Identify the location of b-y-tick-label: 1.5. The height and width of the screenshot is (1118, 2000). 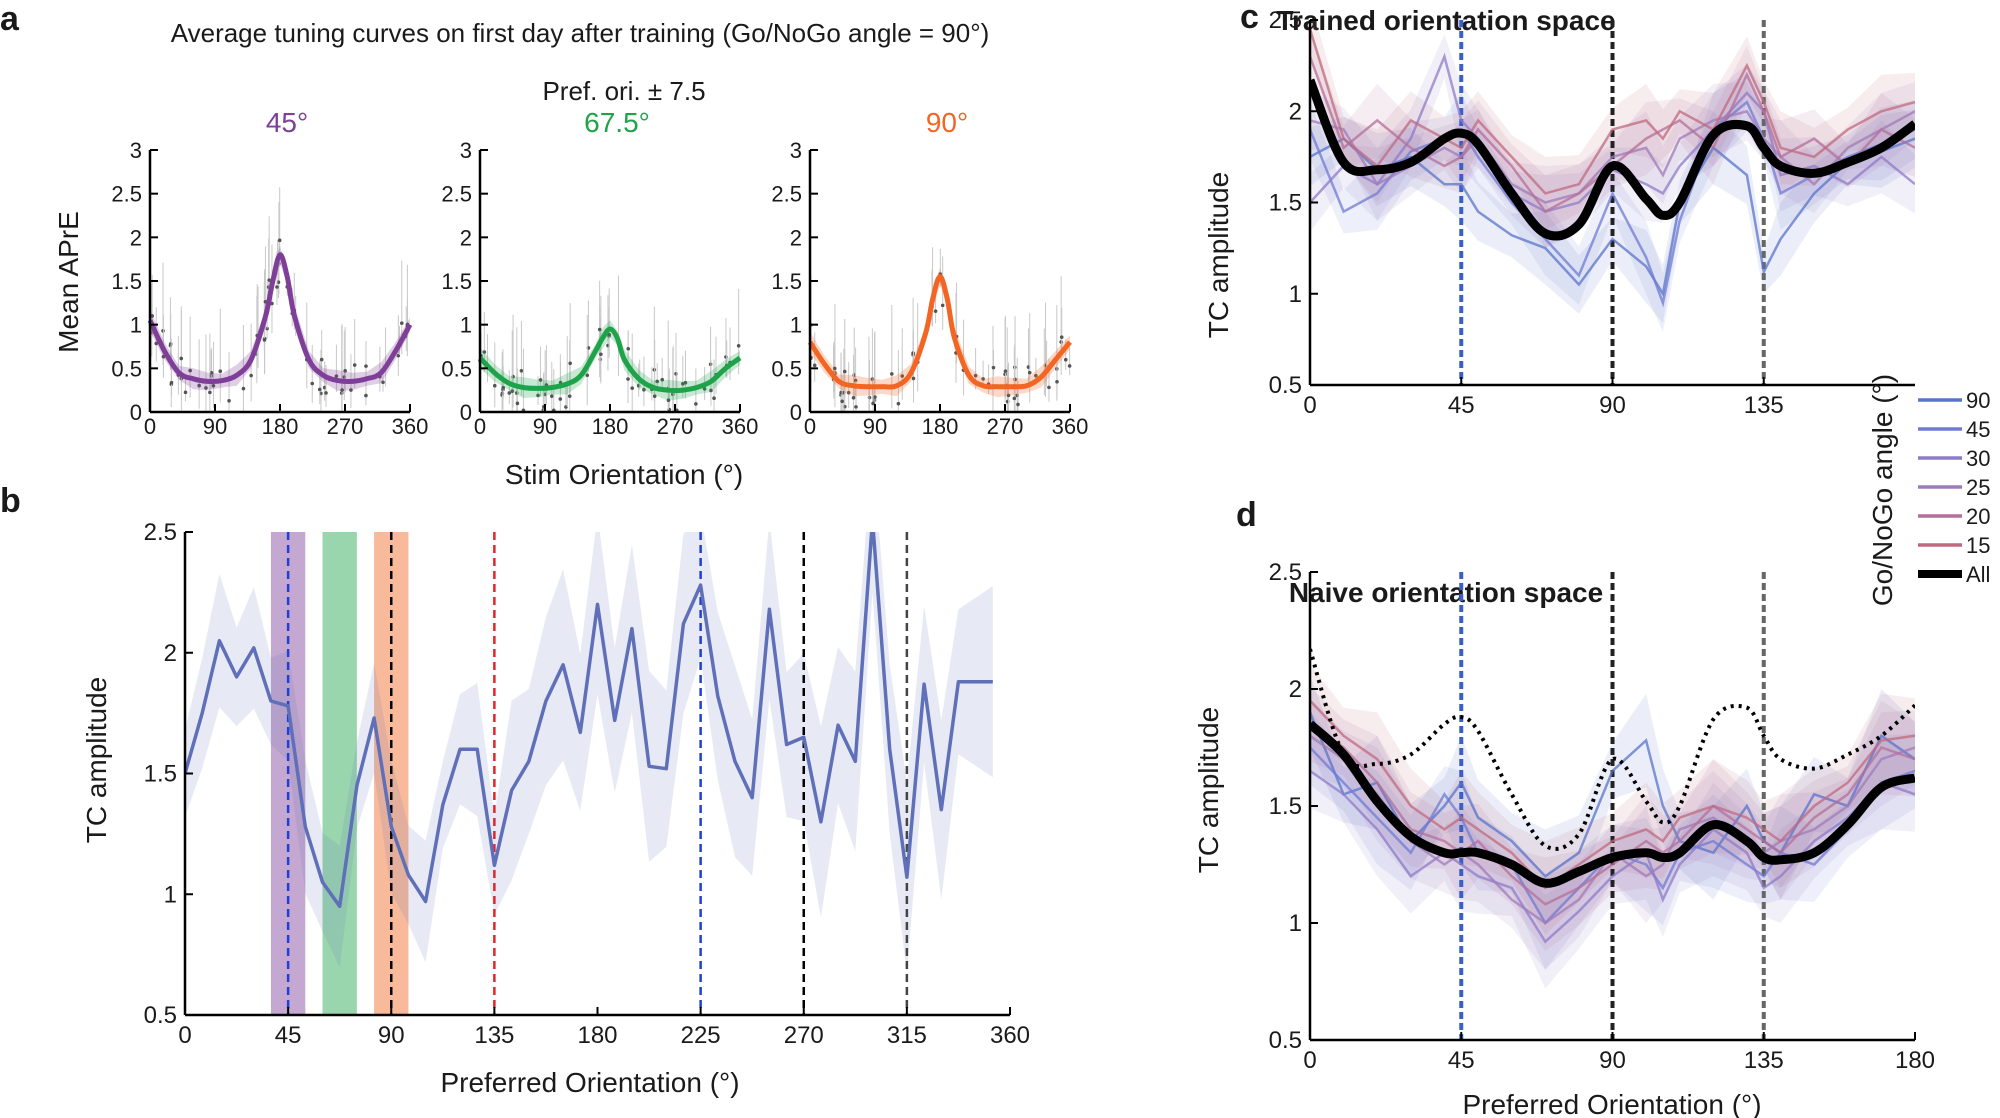
(160, 774).